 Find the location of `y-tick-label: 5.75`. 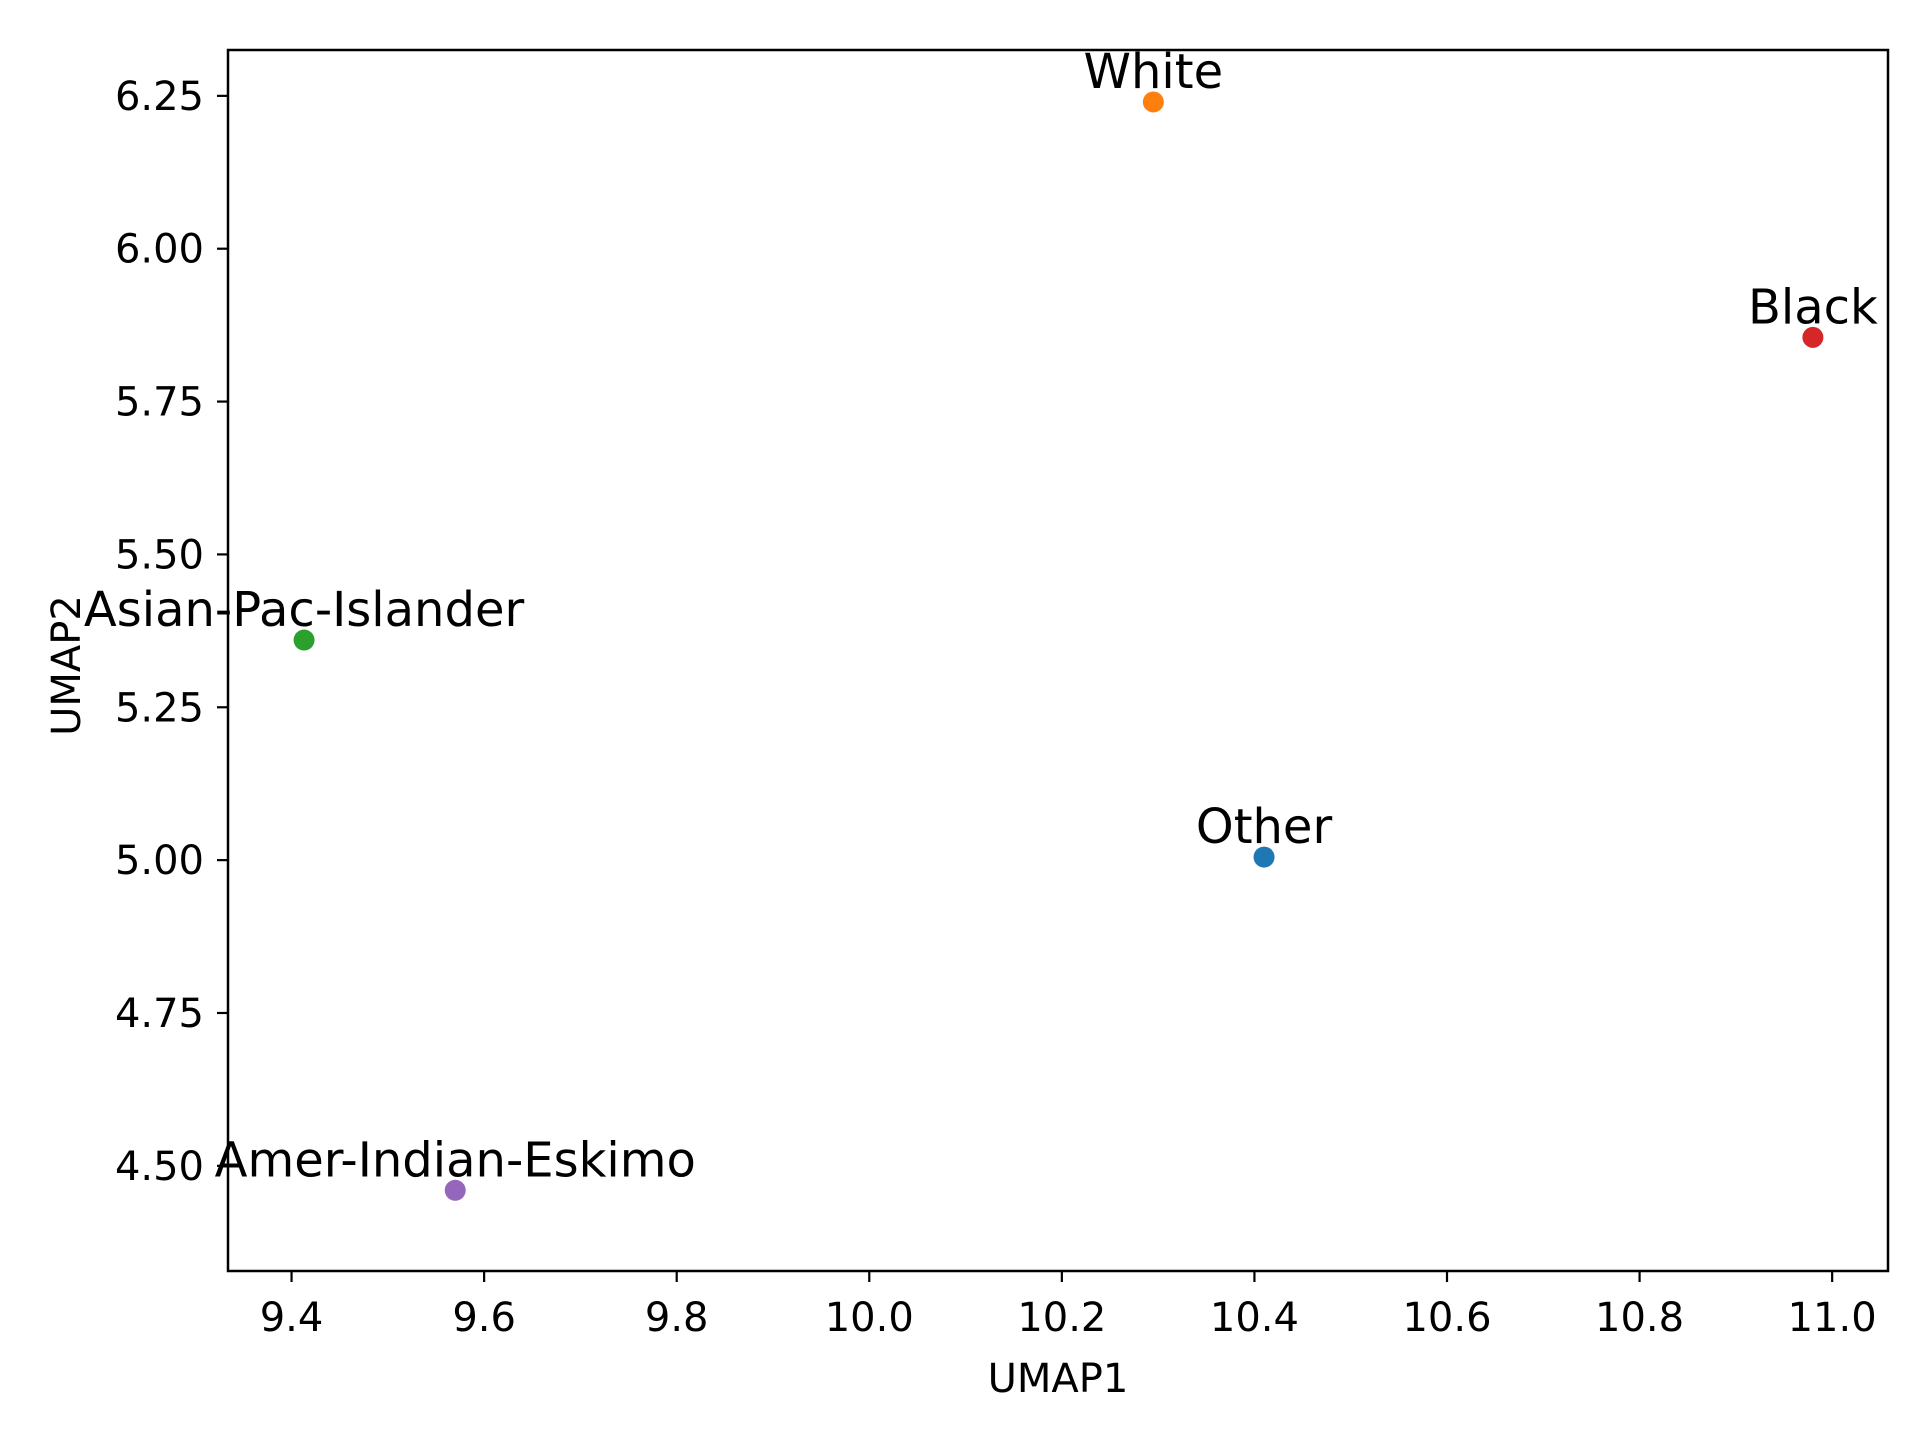

y-tick-label: 5.75 is located at coordinates (159, 403).